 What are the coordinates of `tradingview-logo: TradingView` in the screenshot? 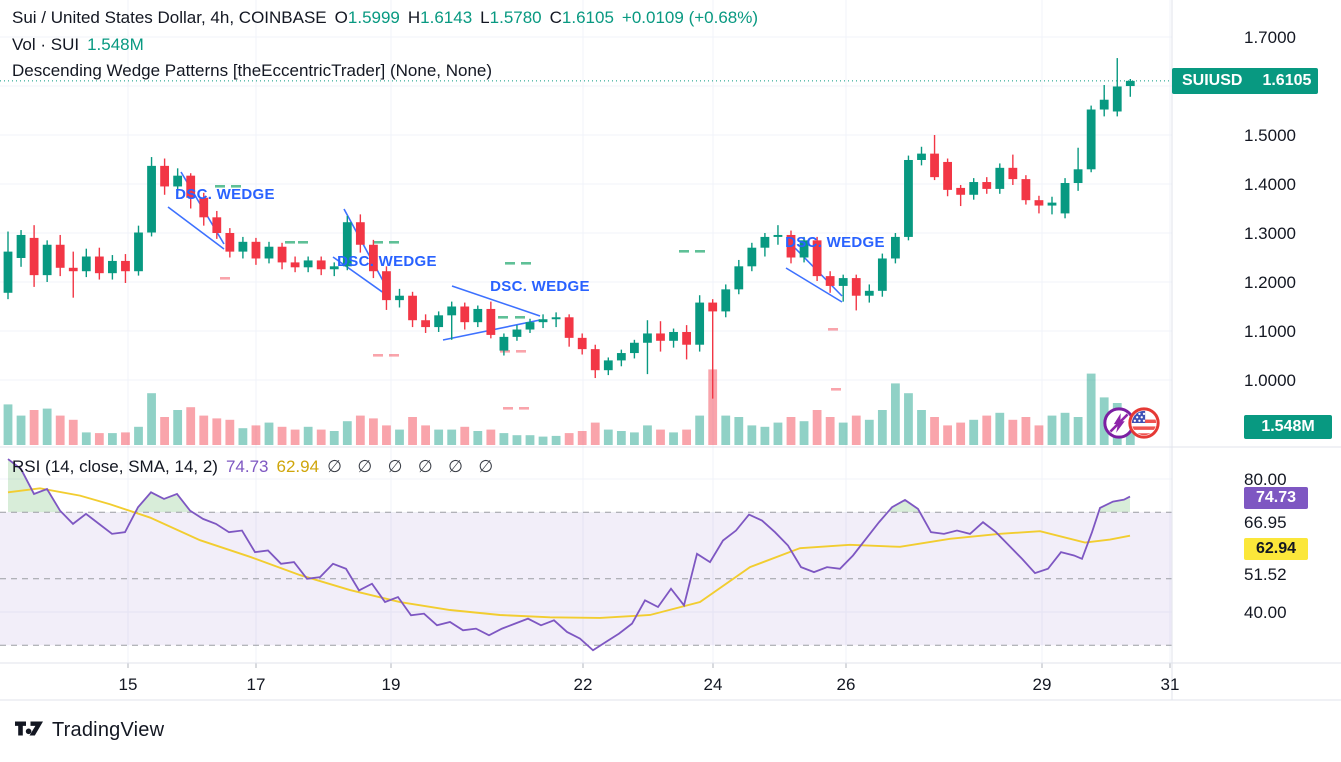 It's located at (89, 730).